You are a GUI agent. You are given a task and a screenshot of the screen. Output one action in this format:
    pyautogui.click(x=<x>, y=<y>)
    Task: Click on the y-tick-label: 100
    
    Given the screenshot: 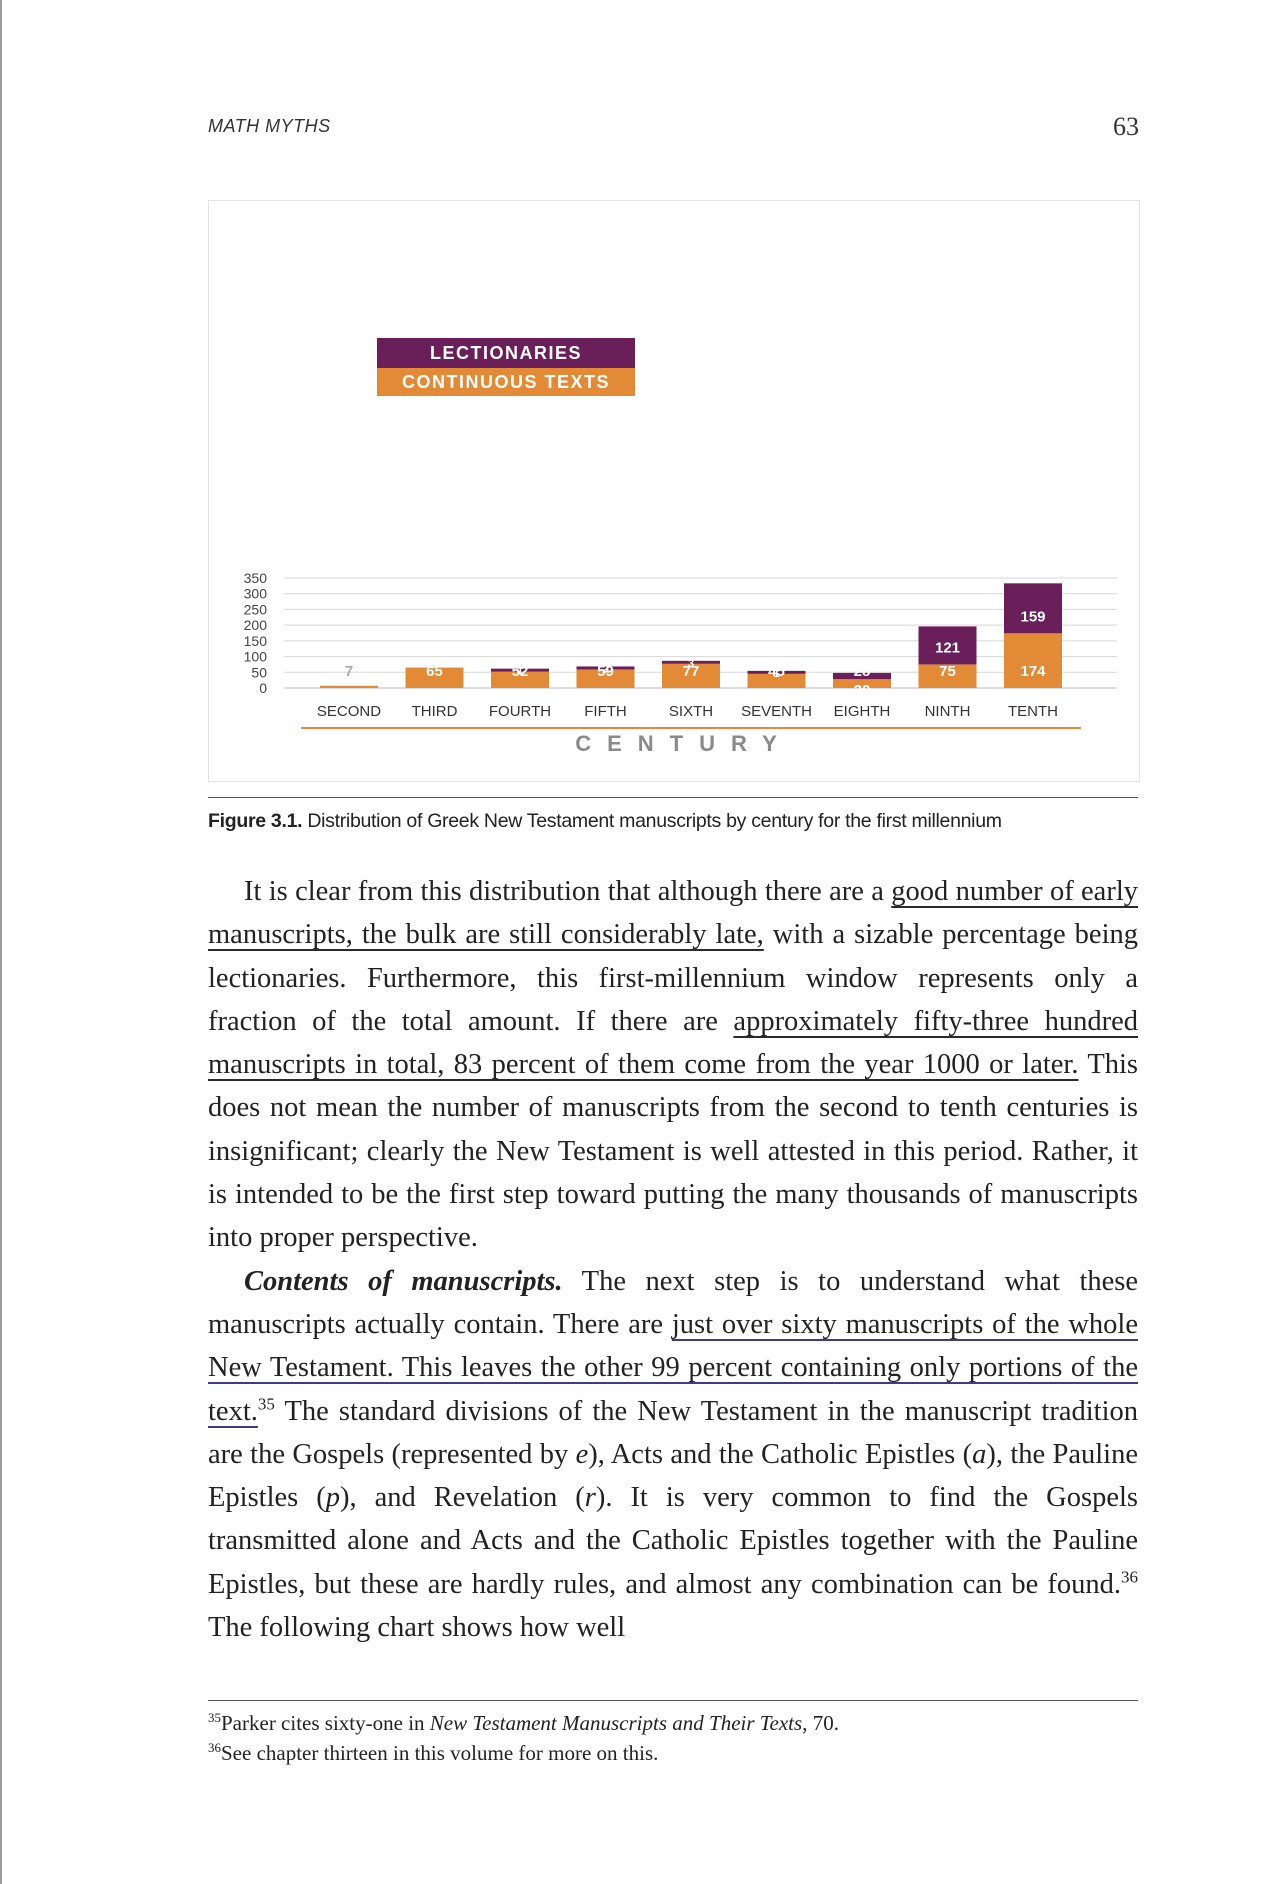 What is the action you would take?
    pyautogui.click(x=256, y=657)
    